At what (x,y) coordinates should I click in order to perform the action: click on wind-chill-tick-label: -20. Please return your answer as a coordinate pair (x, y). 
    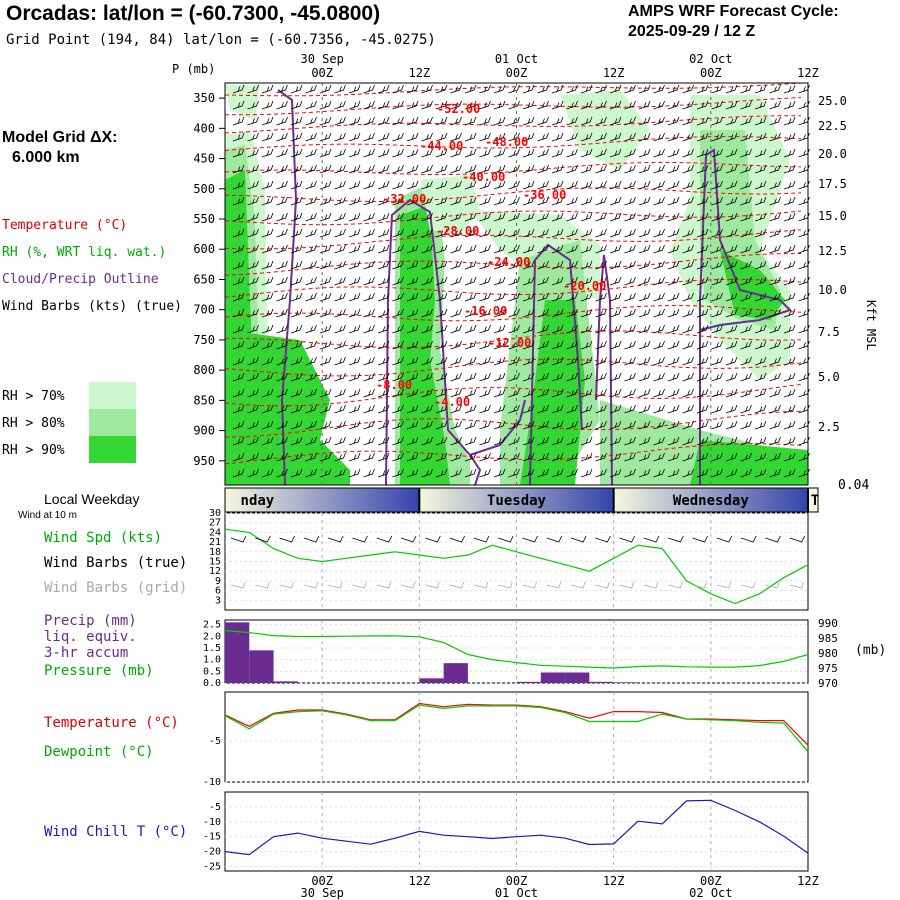
    Looking at the image, I should click on (212, 852).